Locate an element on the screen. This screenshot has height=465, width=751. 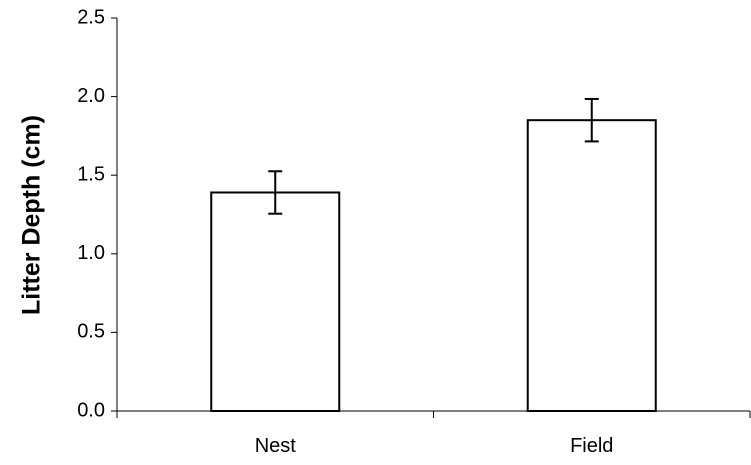
y-tick-label: 0.0 is located at coordinates (91, 410).